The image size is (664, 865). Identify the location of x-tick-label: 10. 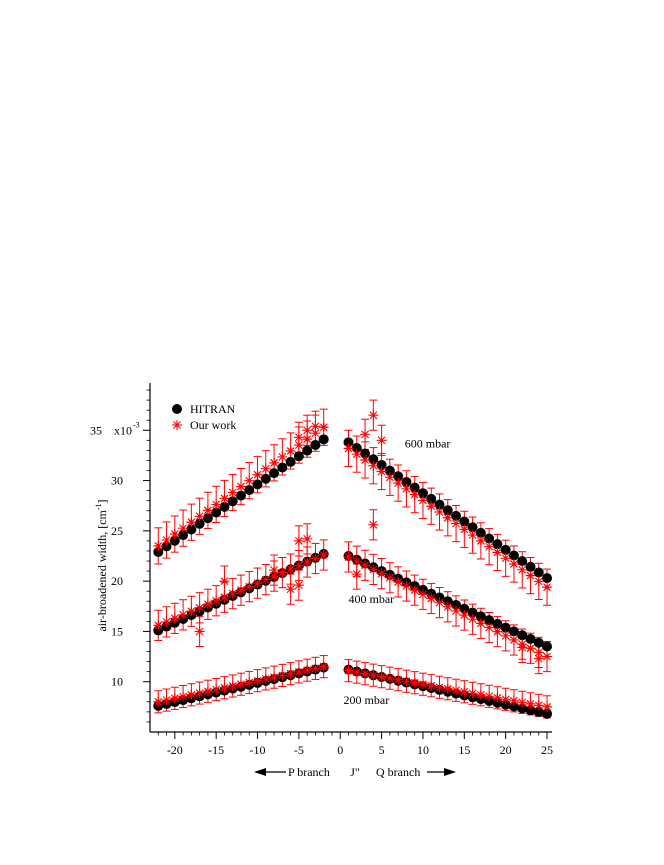
(423, 750).